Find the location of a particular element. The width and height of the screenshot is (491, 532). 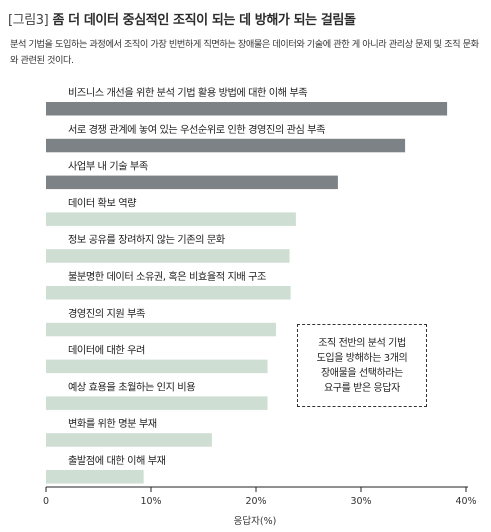

category-label-11: 출발점에 대한 이해 부재 is located at coordinates (117, 460).